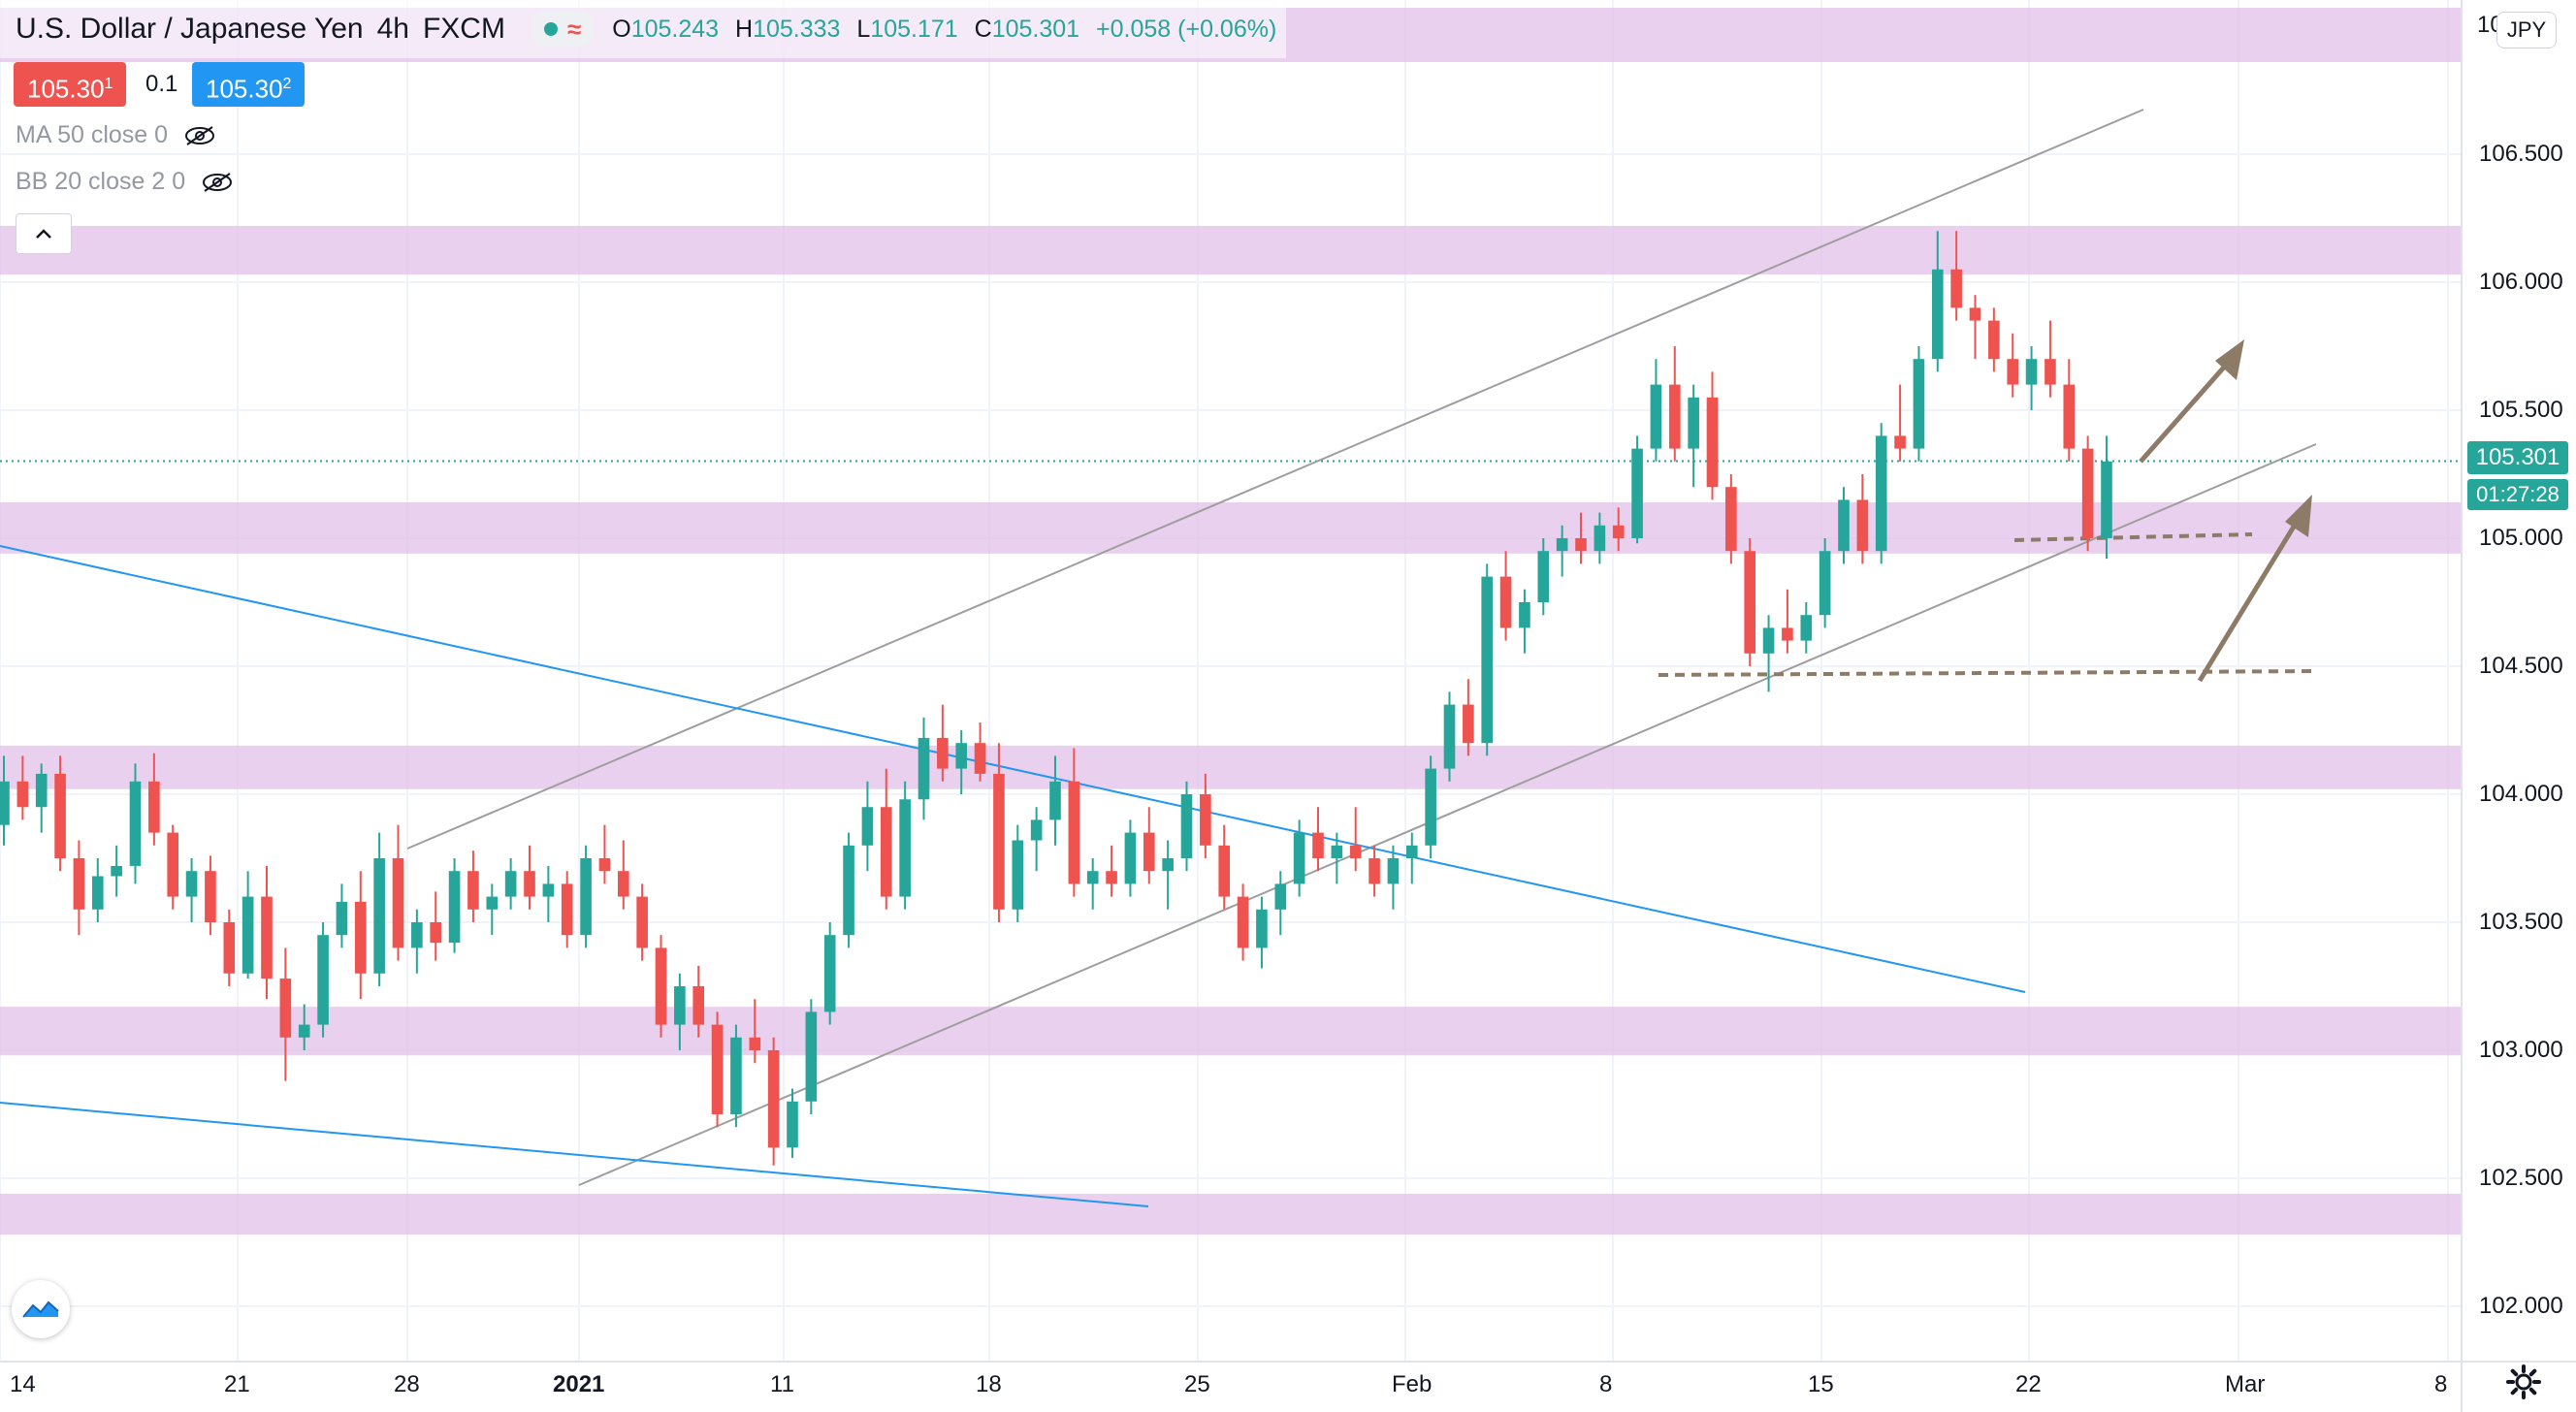  What do you see at coordinates (1987, 673) in the screenshot?
I see `support-dashed-line-lower` at bounding box center [1987, 673].